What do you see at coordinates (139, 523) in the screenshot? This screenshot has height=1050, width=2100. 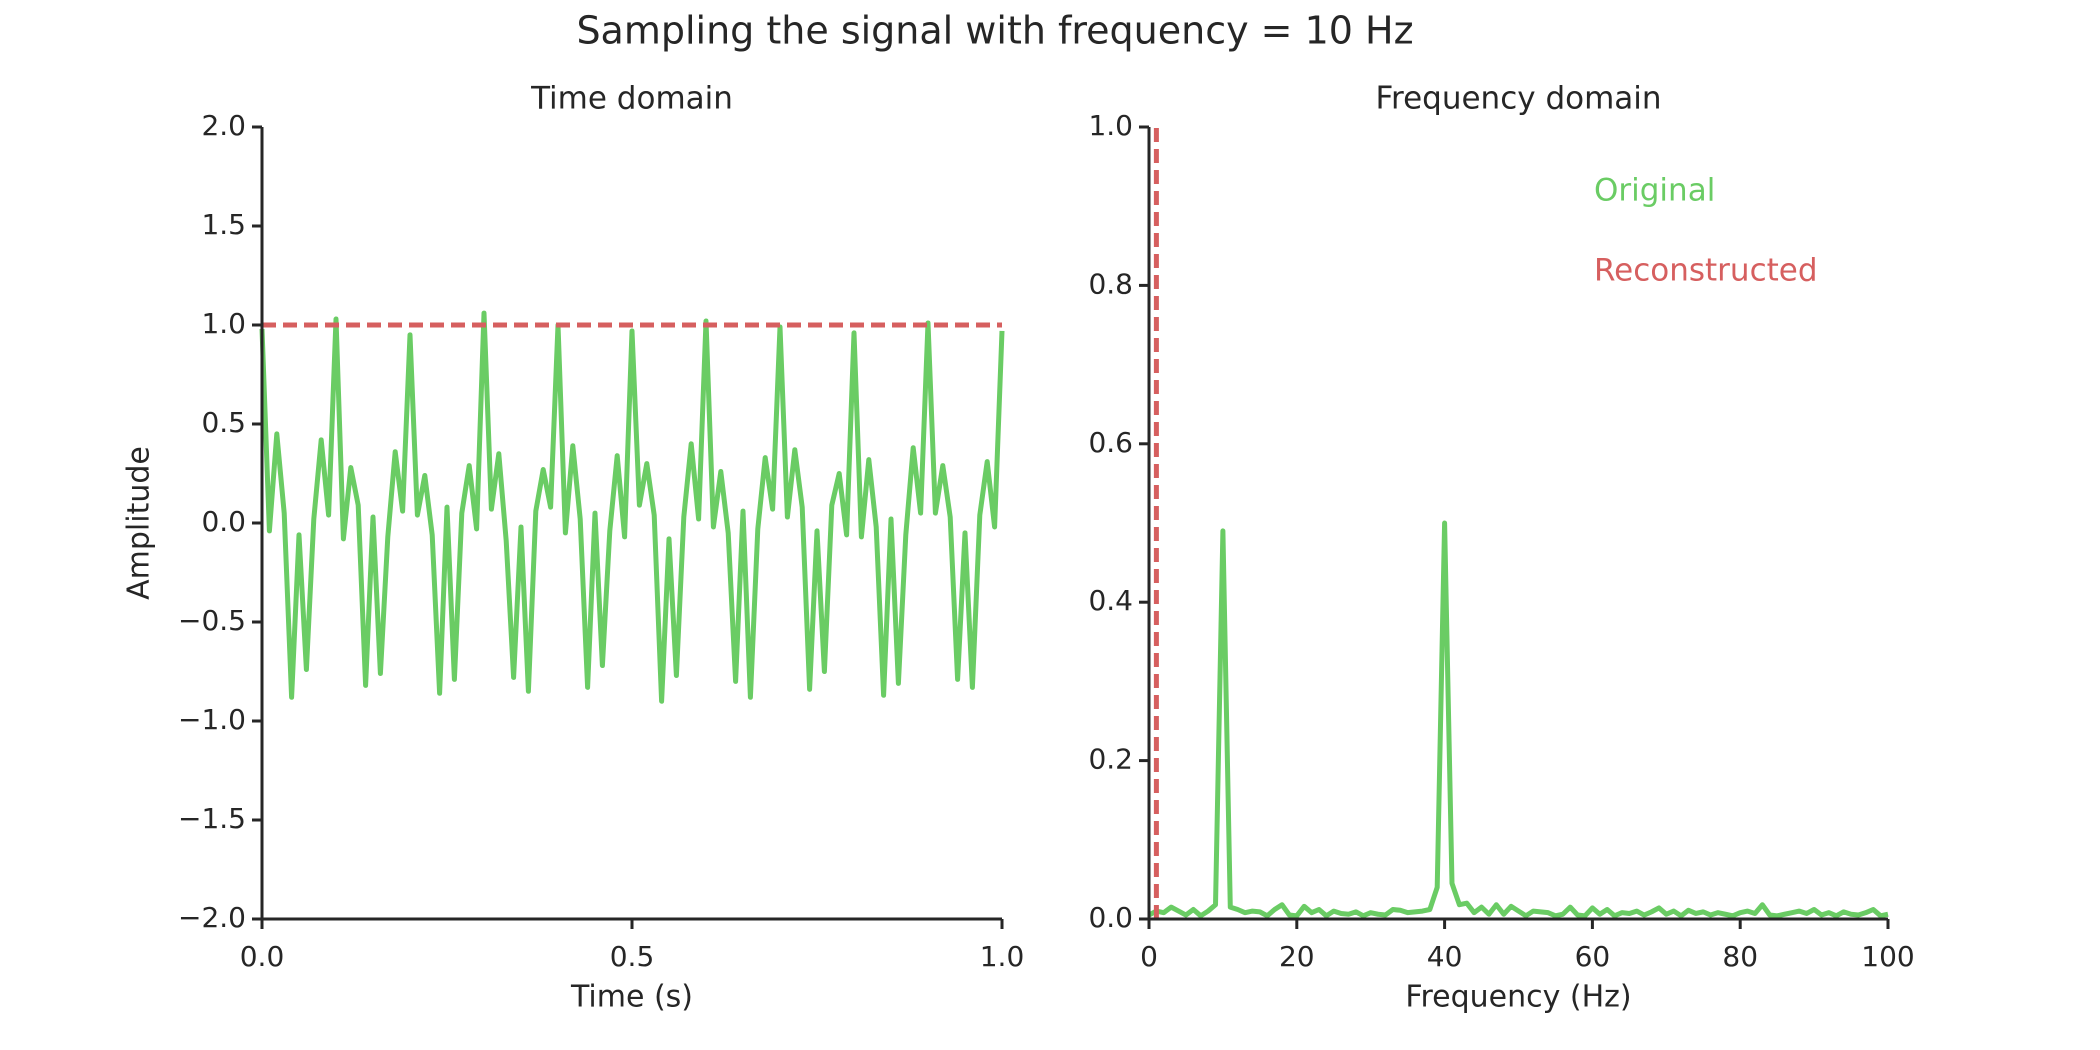 I see `y-axis-label: Amplitude` at bounding box center [139, 523].